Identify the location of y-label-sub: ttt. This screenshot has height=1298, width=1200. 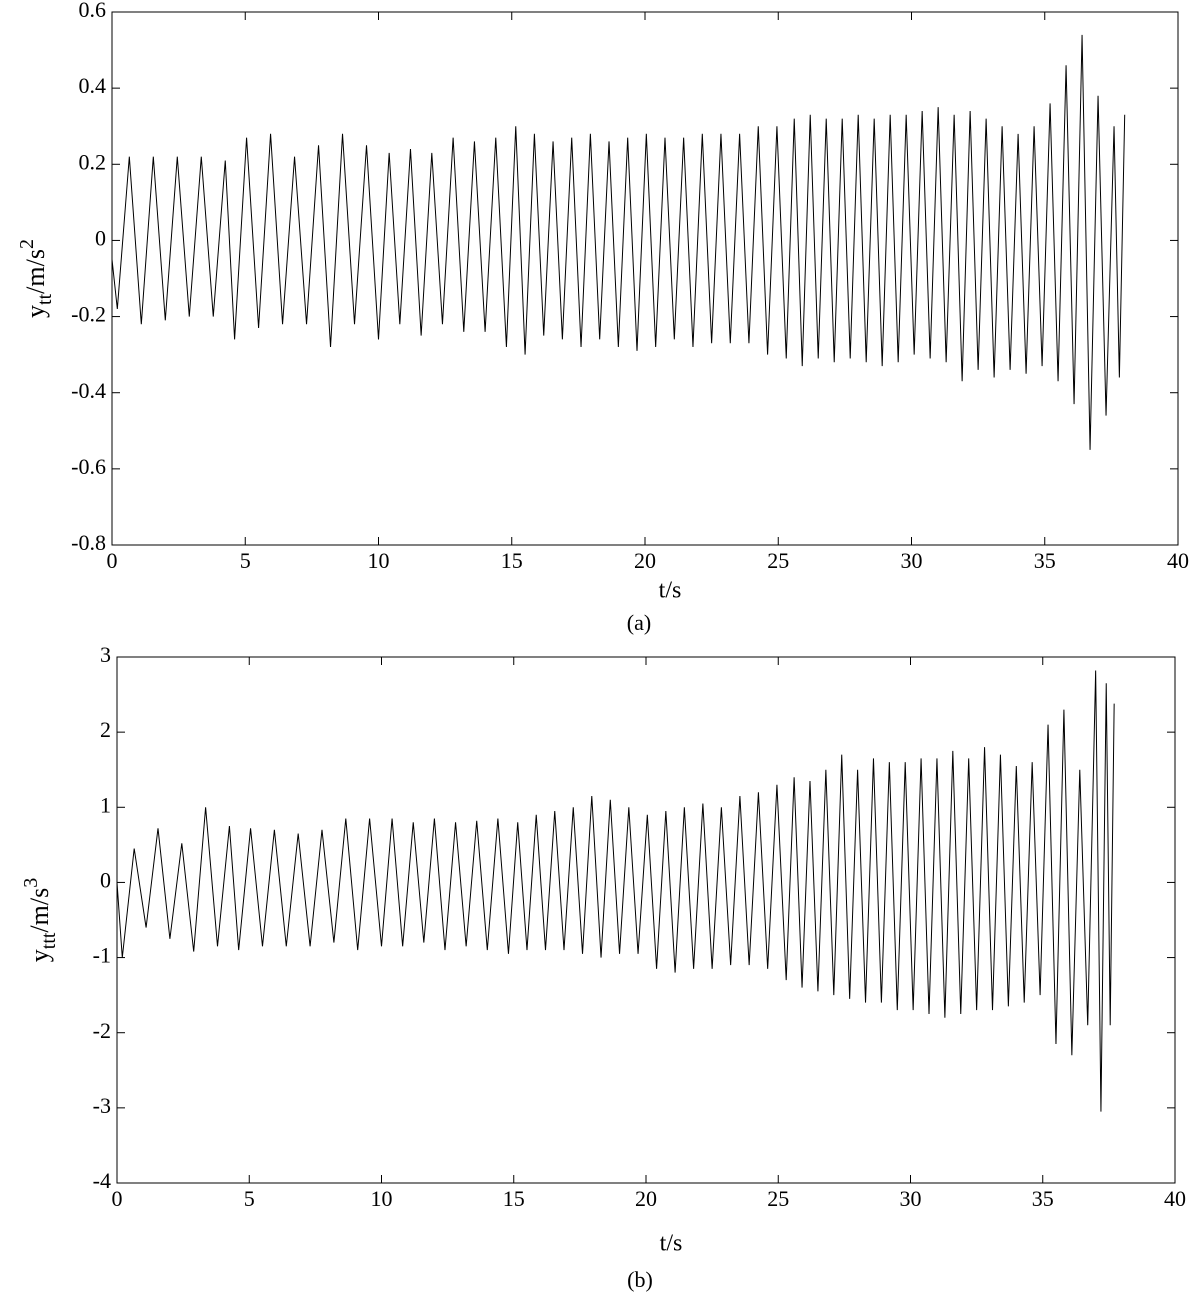
(49, 940).